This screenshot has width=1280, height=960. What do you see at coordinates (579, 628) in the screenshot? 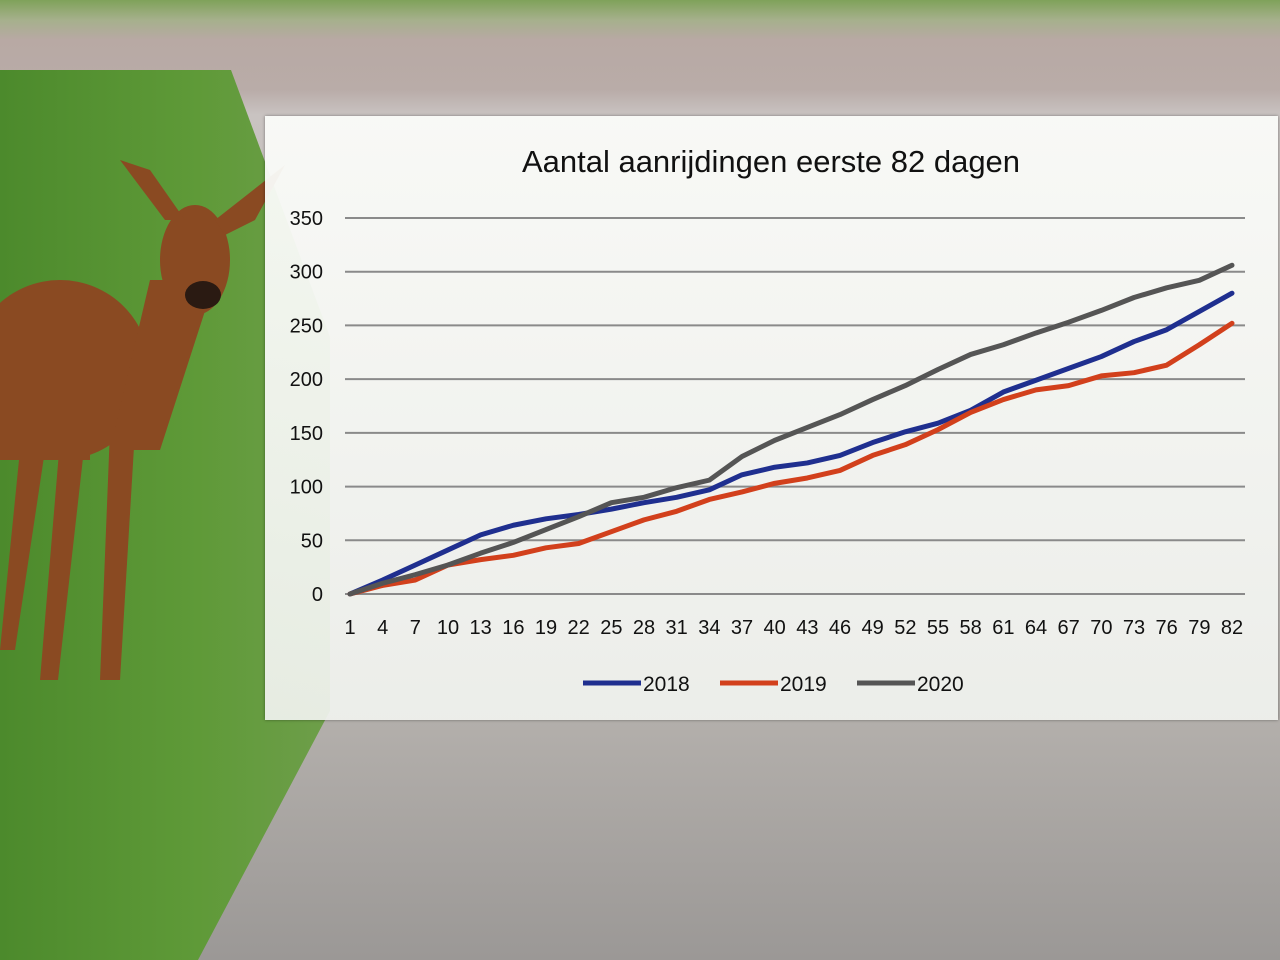
I see `x-tick-label: 22` at bounding box center [579, 628].